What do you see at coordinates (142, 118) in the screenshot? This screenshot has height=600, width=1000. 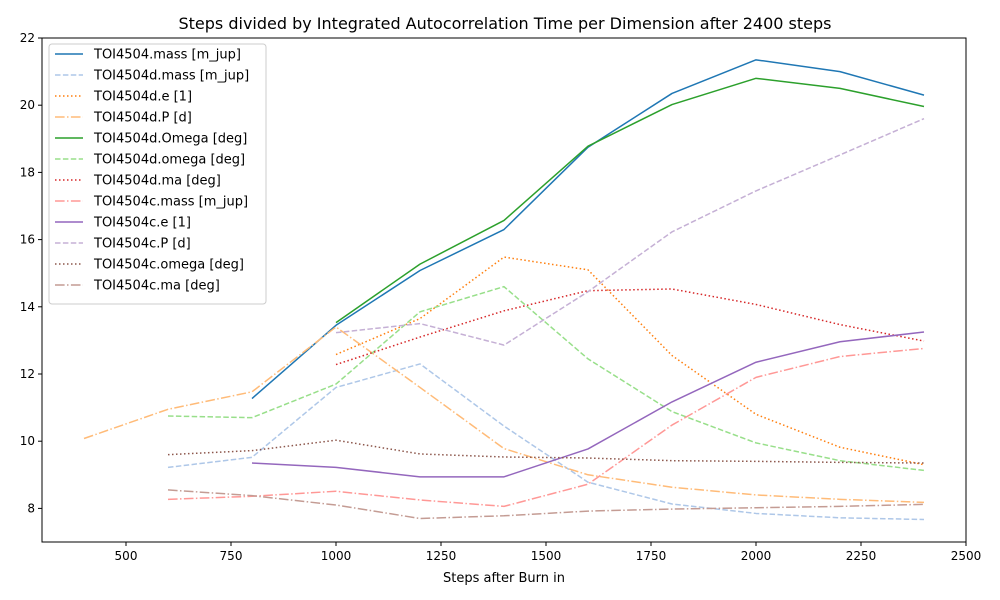 I see `legend-label: TOI4504d.P [d]` at bounding box center [142, 118].